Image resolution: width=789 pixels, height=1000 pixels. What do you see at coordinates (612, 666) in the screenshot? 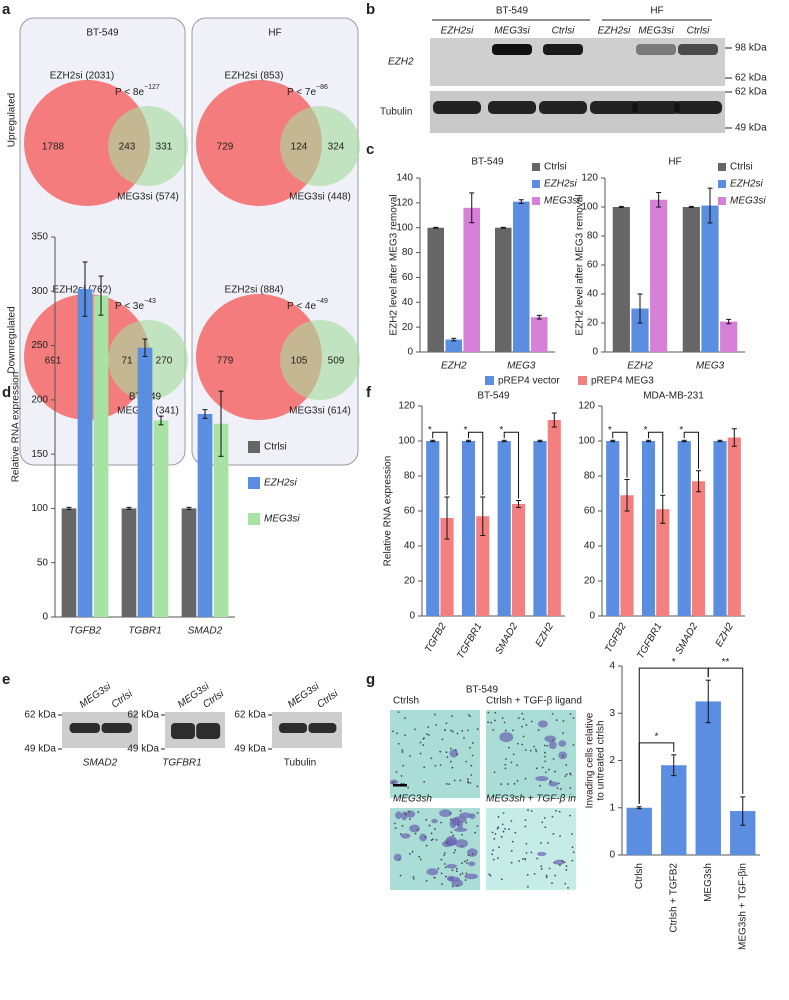
I see `y-tick-label: 4` at bounding box center [612, 666].